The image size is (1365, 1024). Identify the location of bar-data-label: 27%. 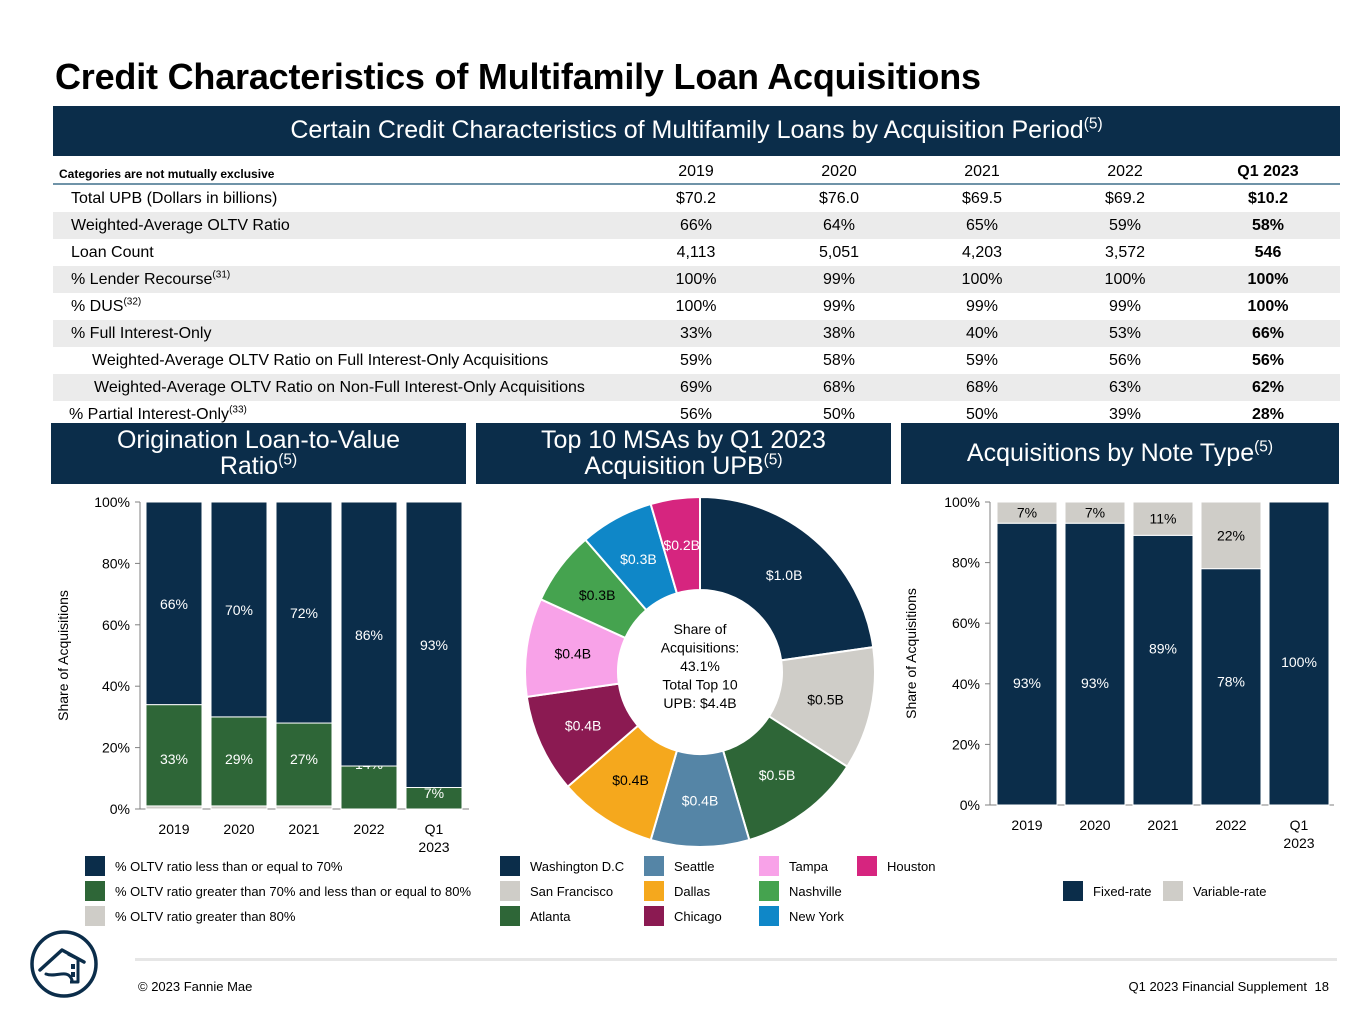
(304, 759).